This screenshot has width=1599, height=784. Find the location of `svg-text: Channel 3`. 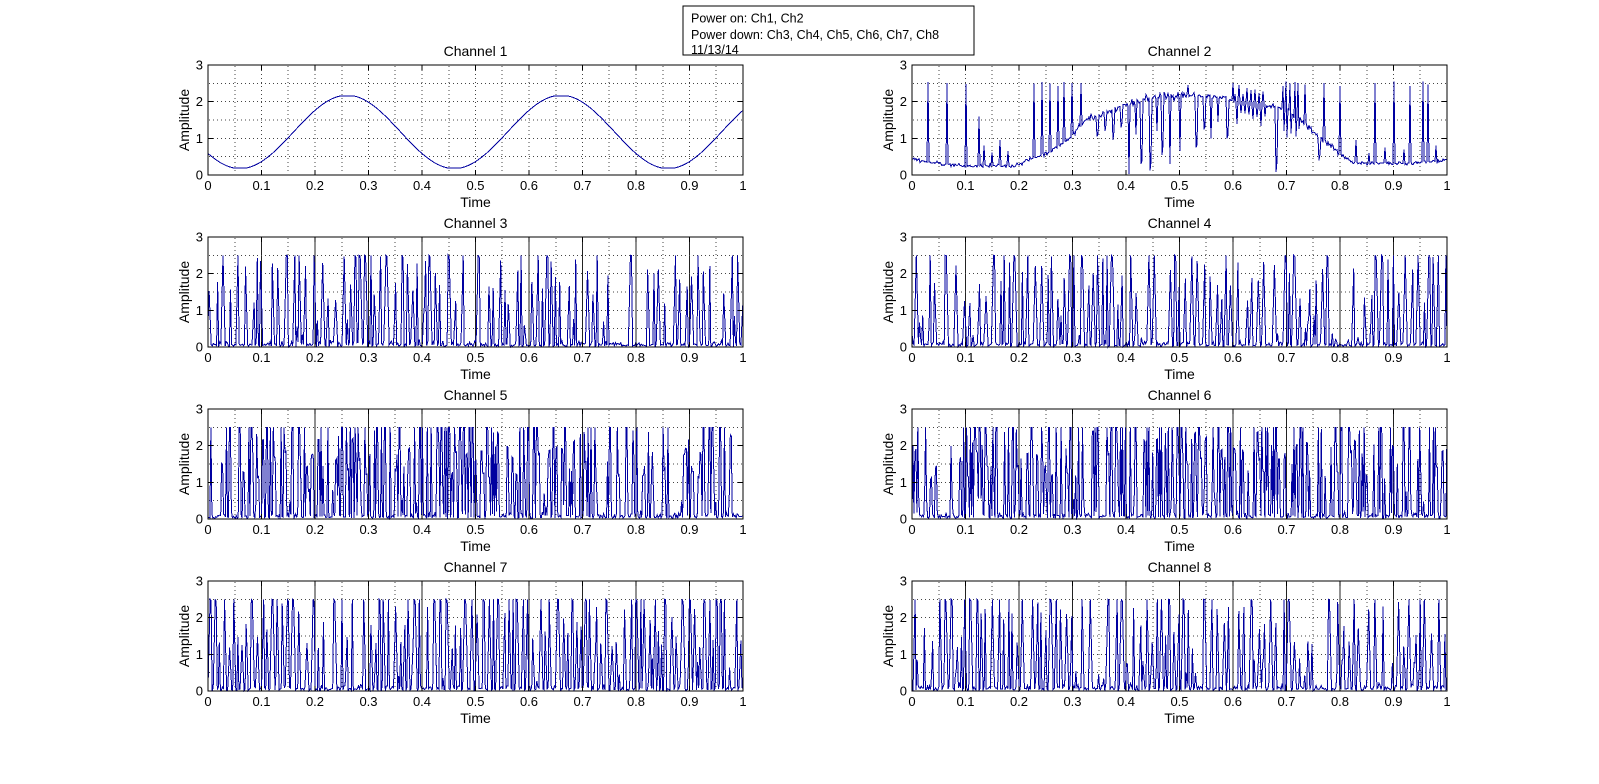

svg-text: Channel 3 is located at coordinates (476, 223).